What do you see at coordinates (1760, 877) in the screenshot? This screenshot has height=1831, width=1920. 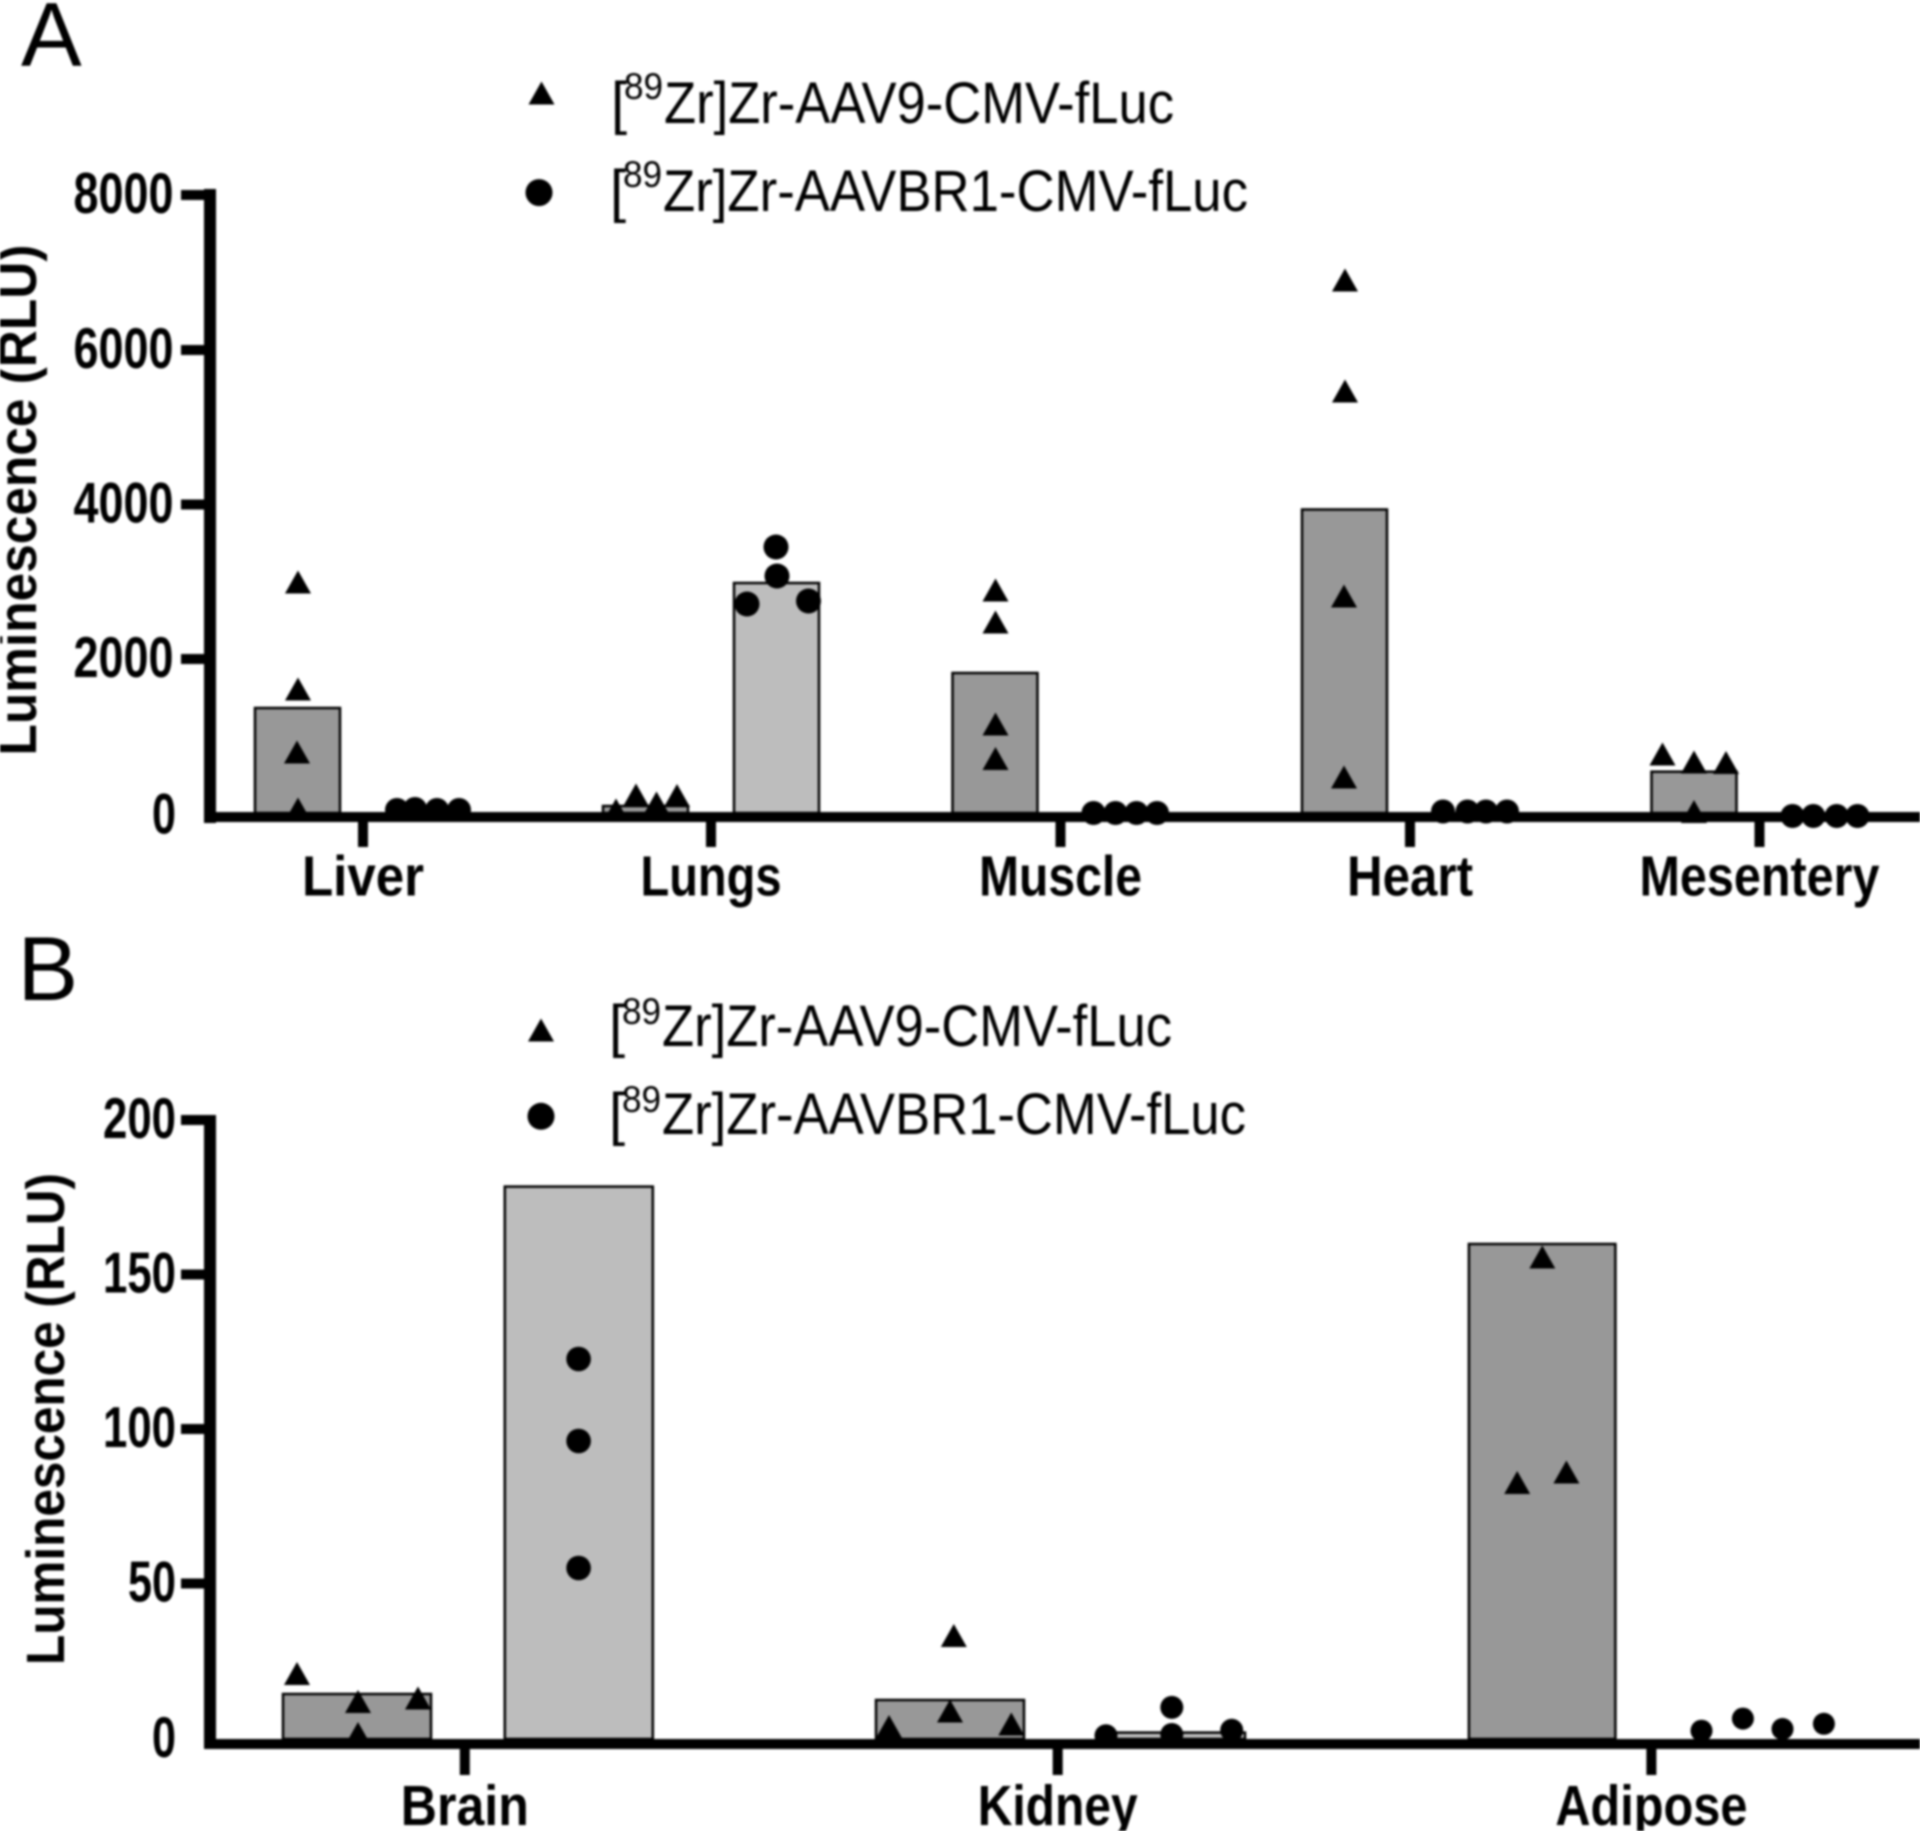 I see `svg-text: Mesentery` at bounding box center [1760, 877].